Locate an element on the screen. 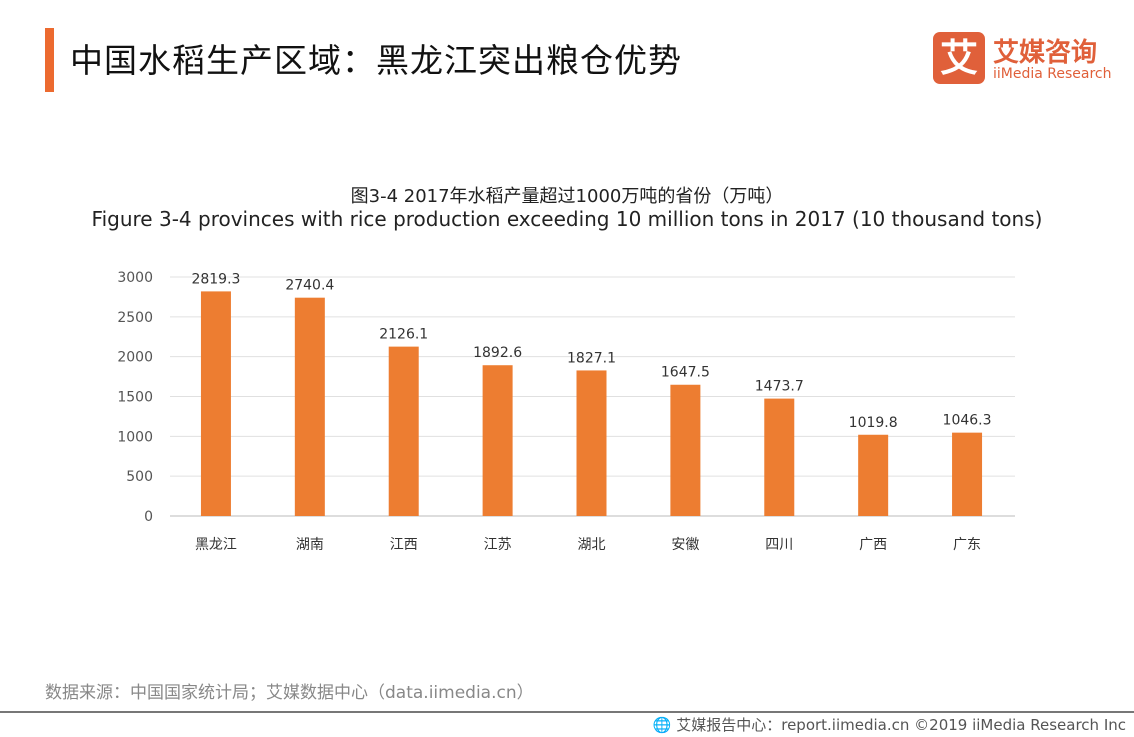  data-label: 1892.6 is located at coordinates (497, 353).